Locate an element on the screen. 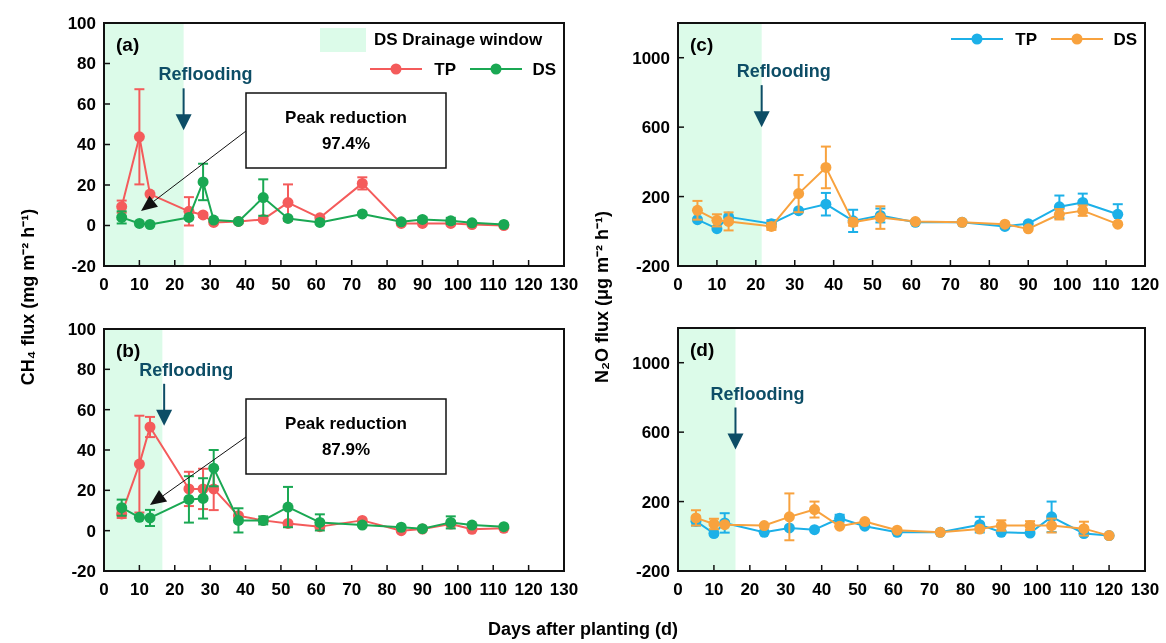 The height and width of the screenshot is (643, 1166). x-axis-title: Days after planting (d) is located at coordinates (583, 629).